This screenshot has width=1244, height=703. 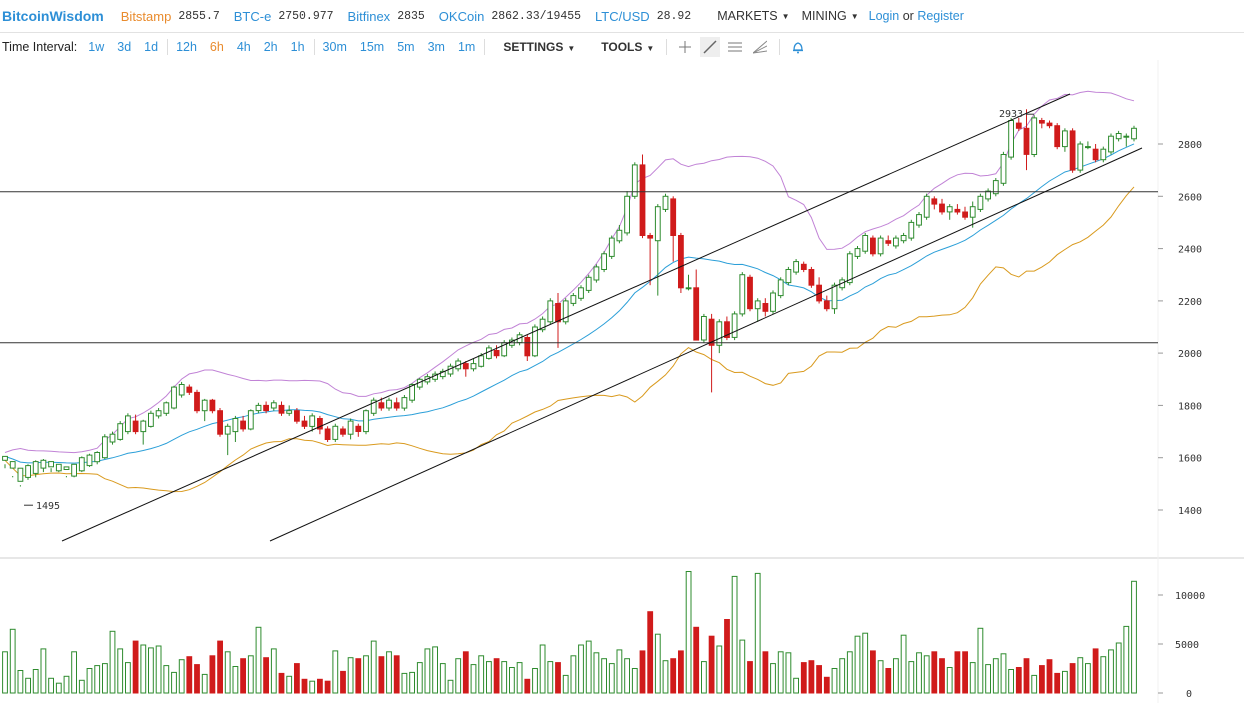 I want to click on interval-4h: 4h, so click(x=243, y=47).